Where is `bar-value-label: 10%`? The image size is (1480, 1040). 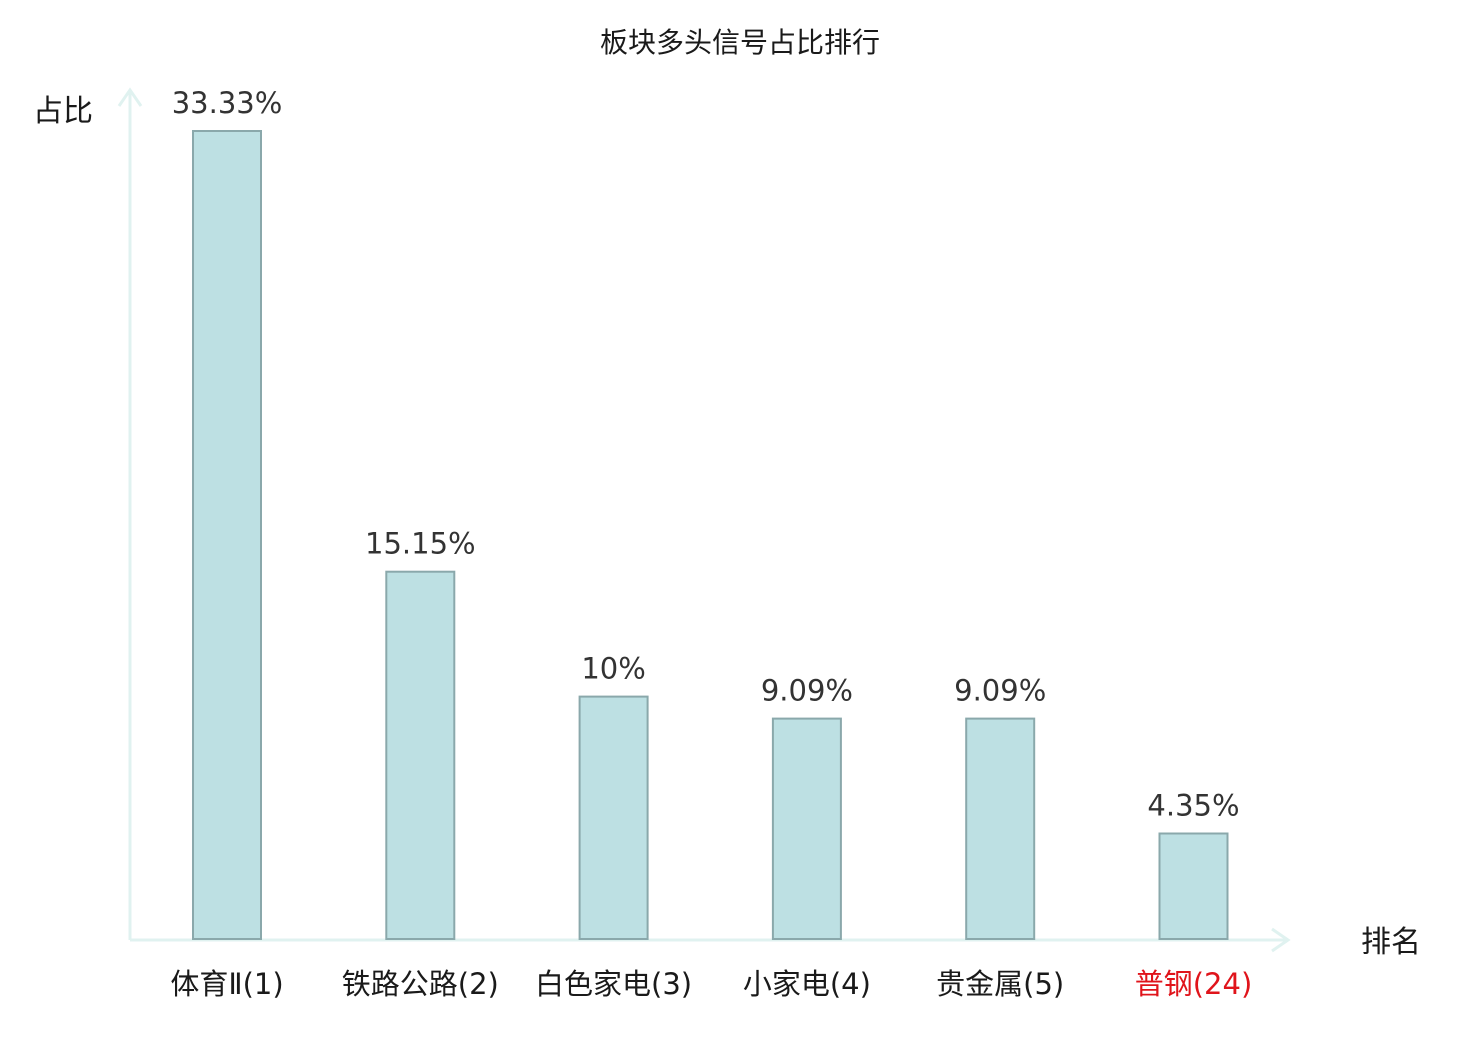 bar-value-label: 10% is located at coordinates (613, 669).